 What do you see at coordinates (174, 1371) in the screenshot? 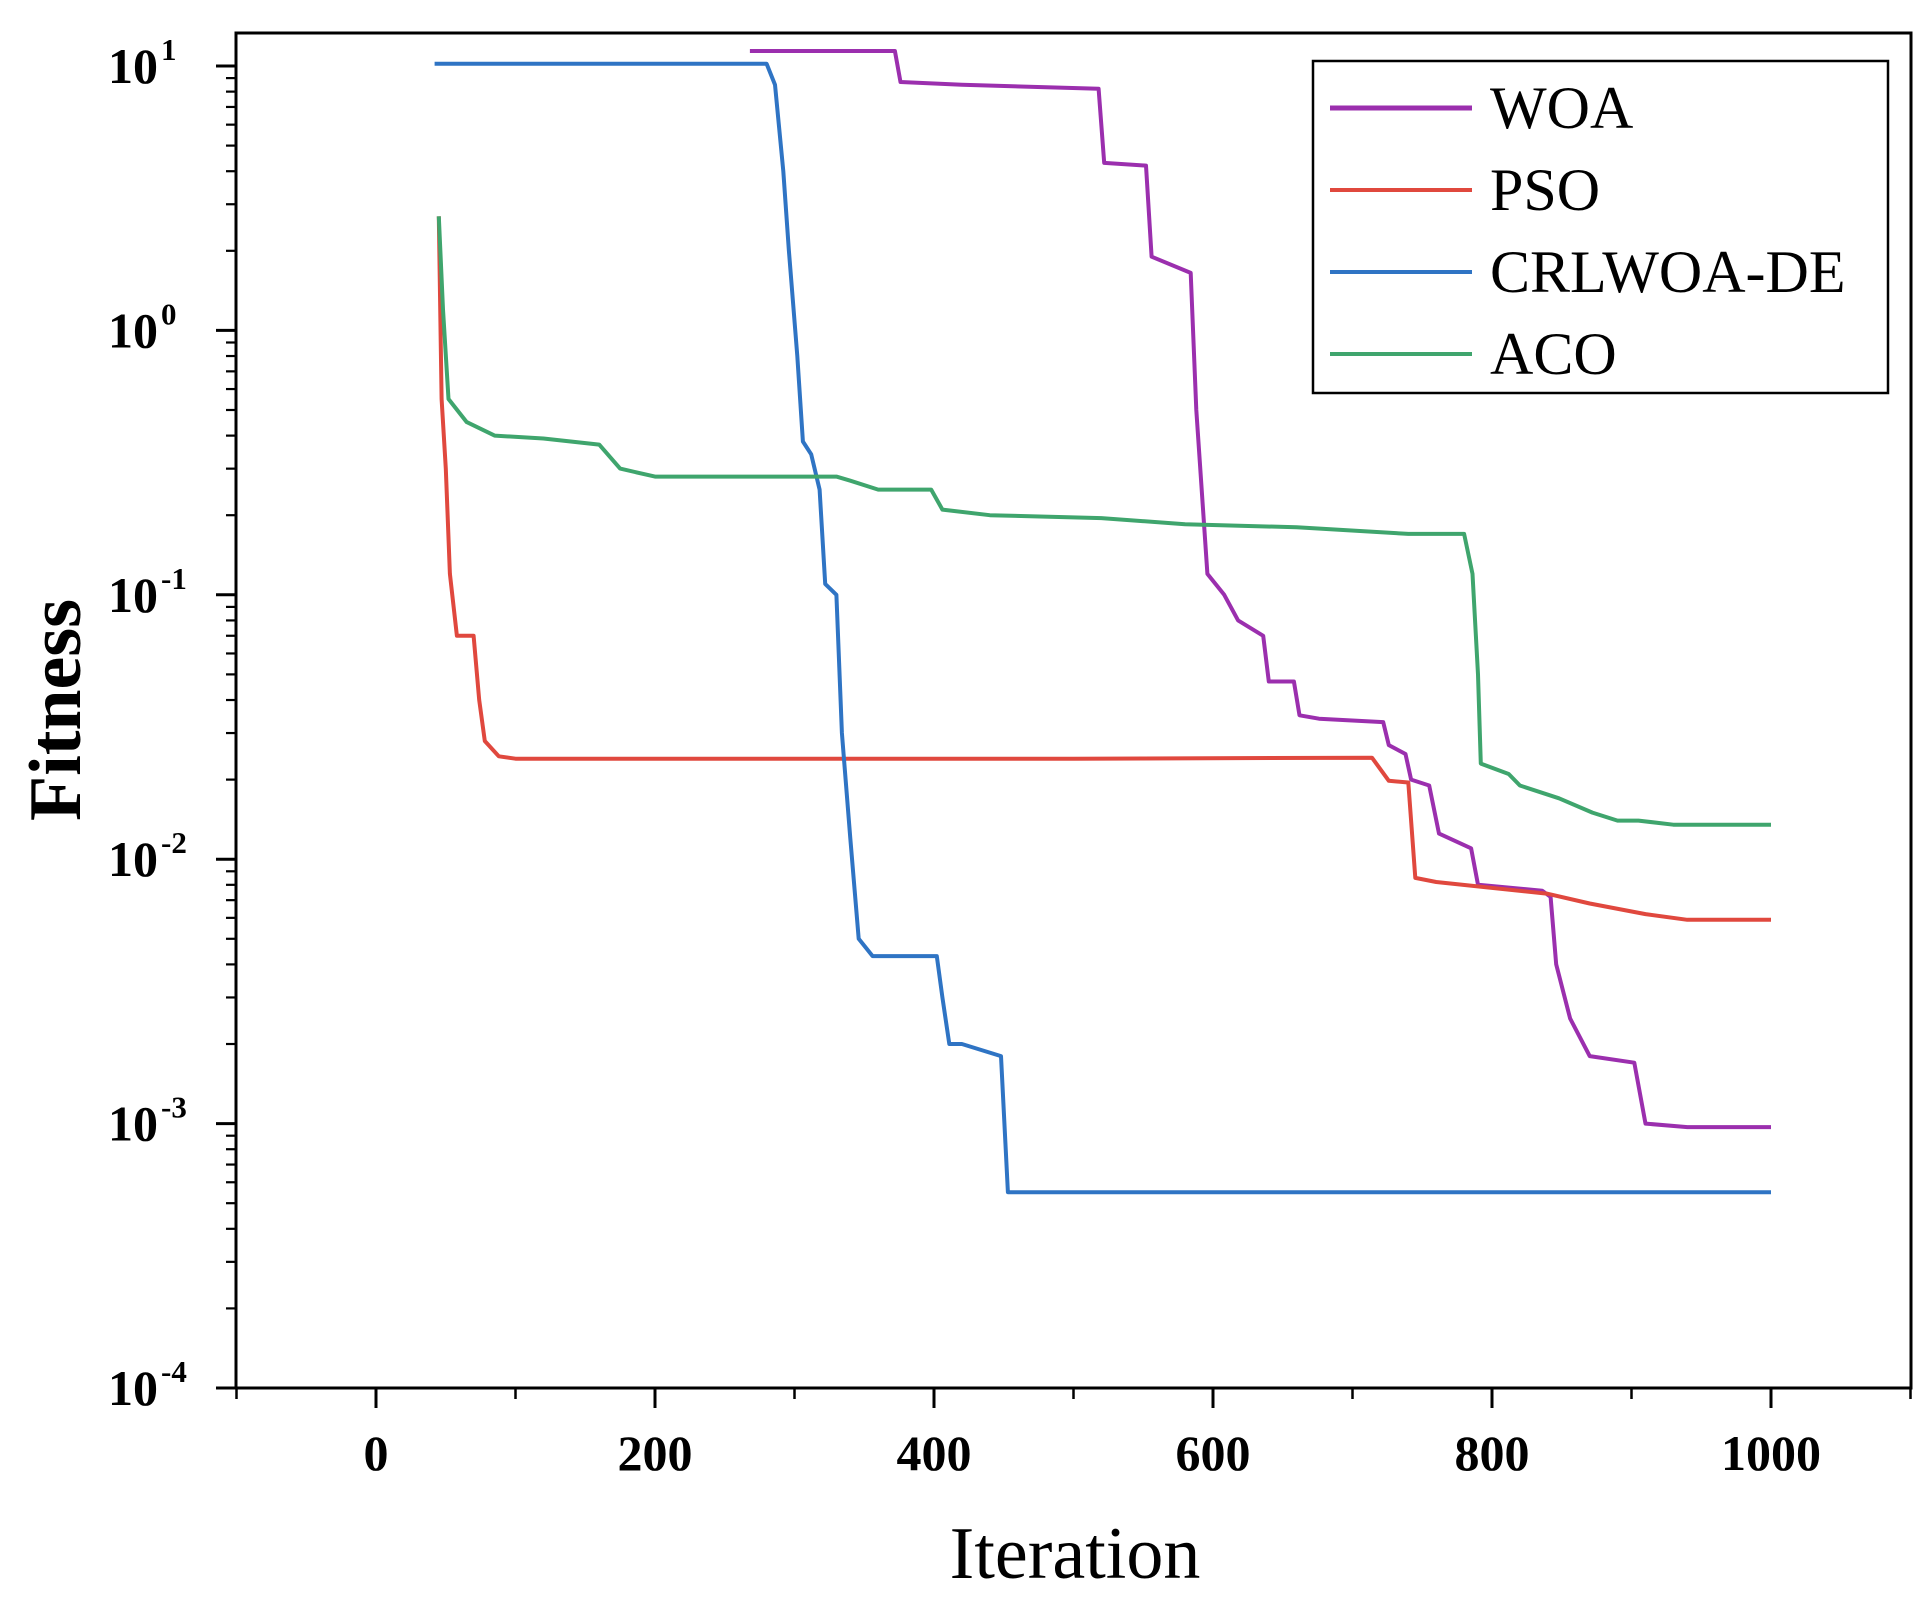
I see `y-tick-label-exponent: -4` at bounding box center [174, 1371].